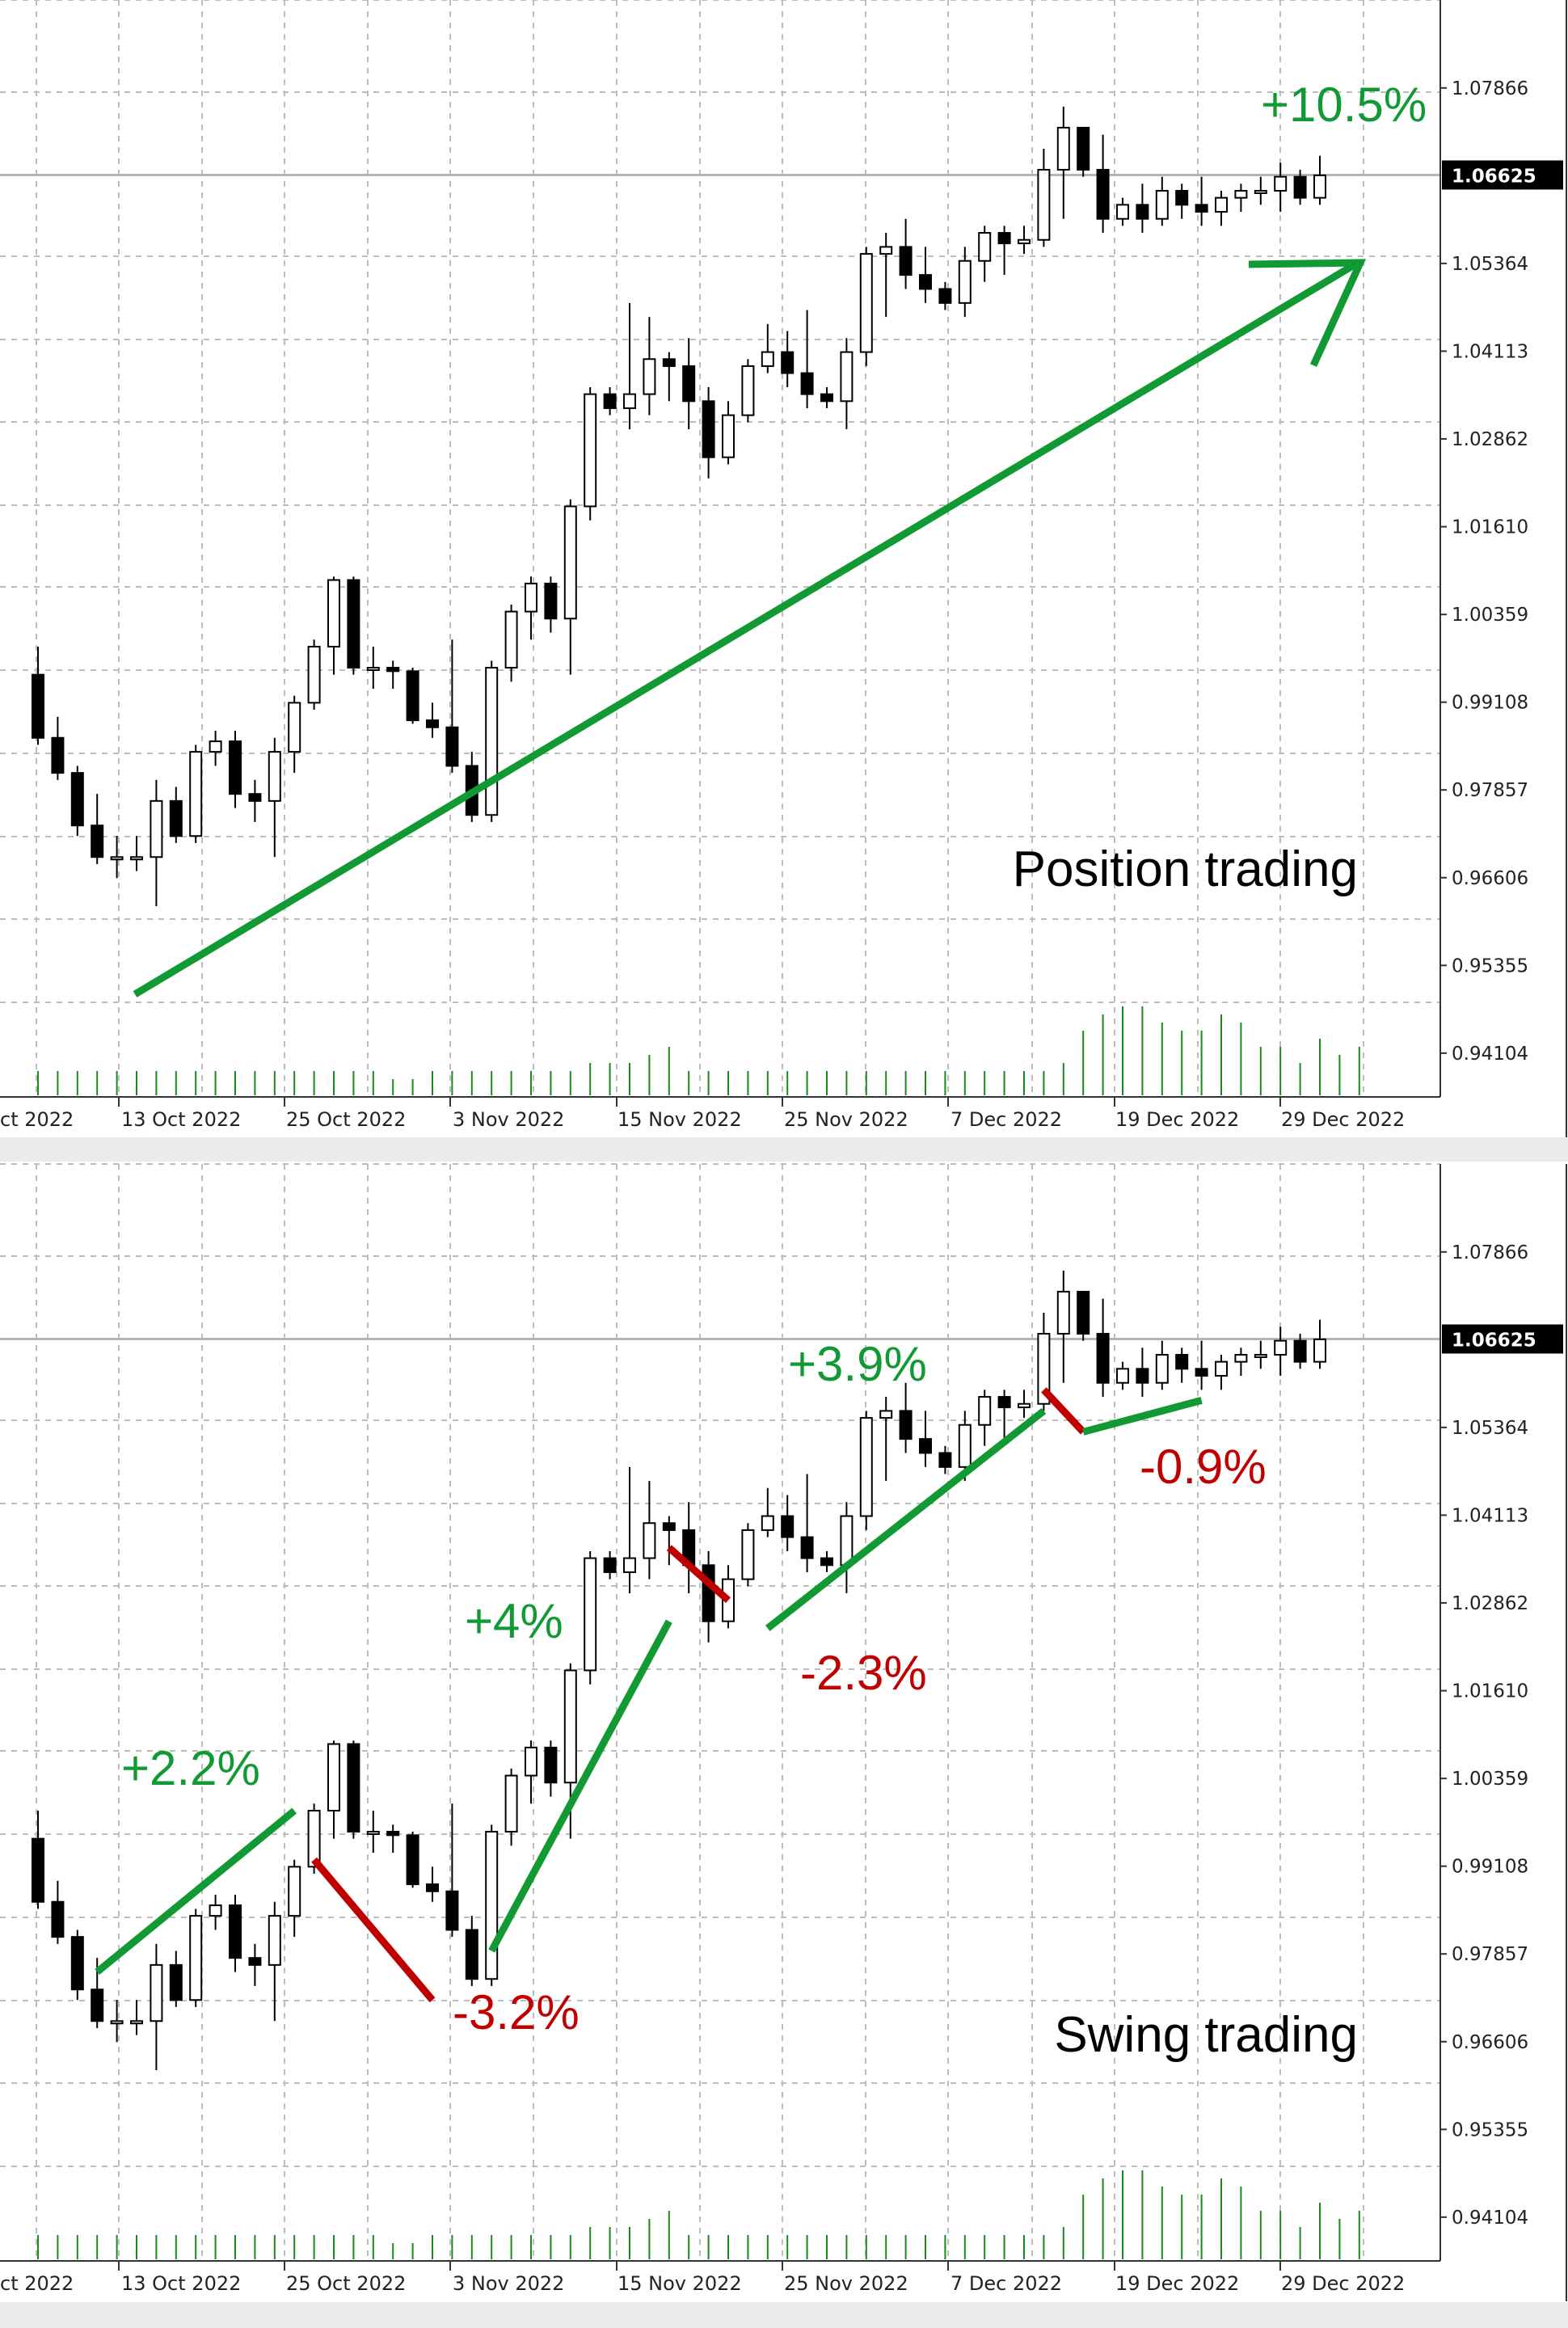 This screenshot has height=2328, width=1568. Describe the element at coordinates (517, 2012) in the screenshot. I see `loss-percent-label: -3.2%` at that location.